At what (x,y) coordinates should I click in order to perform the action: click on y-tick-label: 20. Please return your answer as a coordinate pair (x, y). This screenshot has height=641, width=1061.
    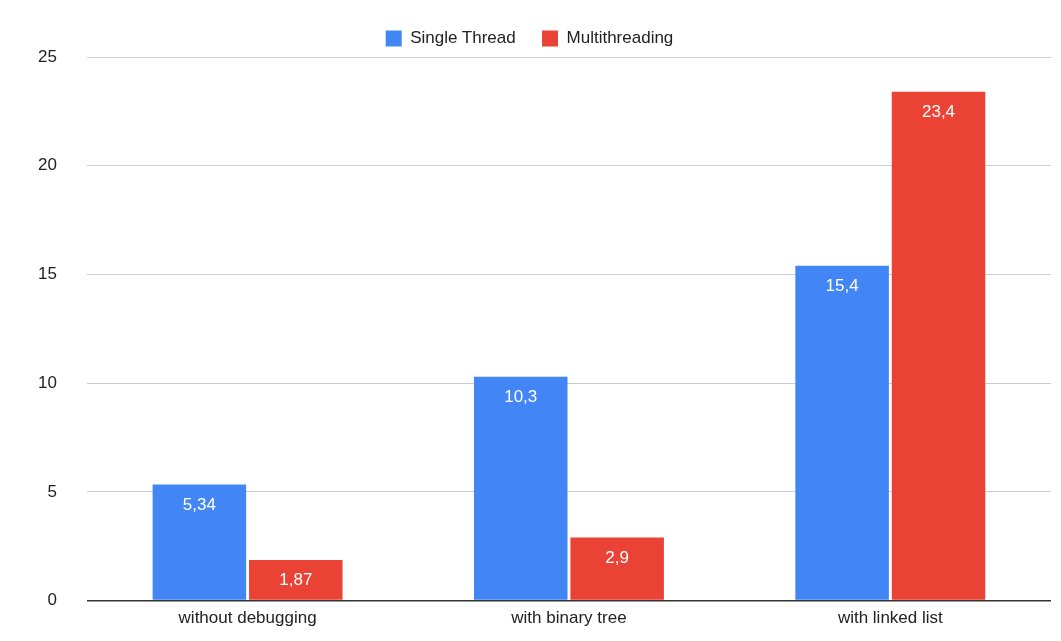
    Looking at the image, I should click on (47, 165).